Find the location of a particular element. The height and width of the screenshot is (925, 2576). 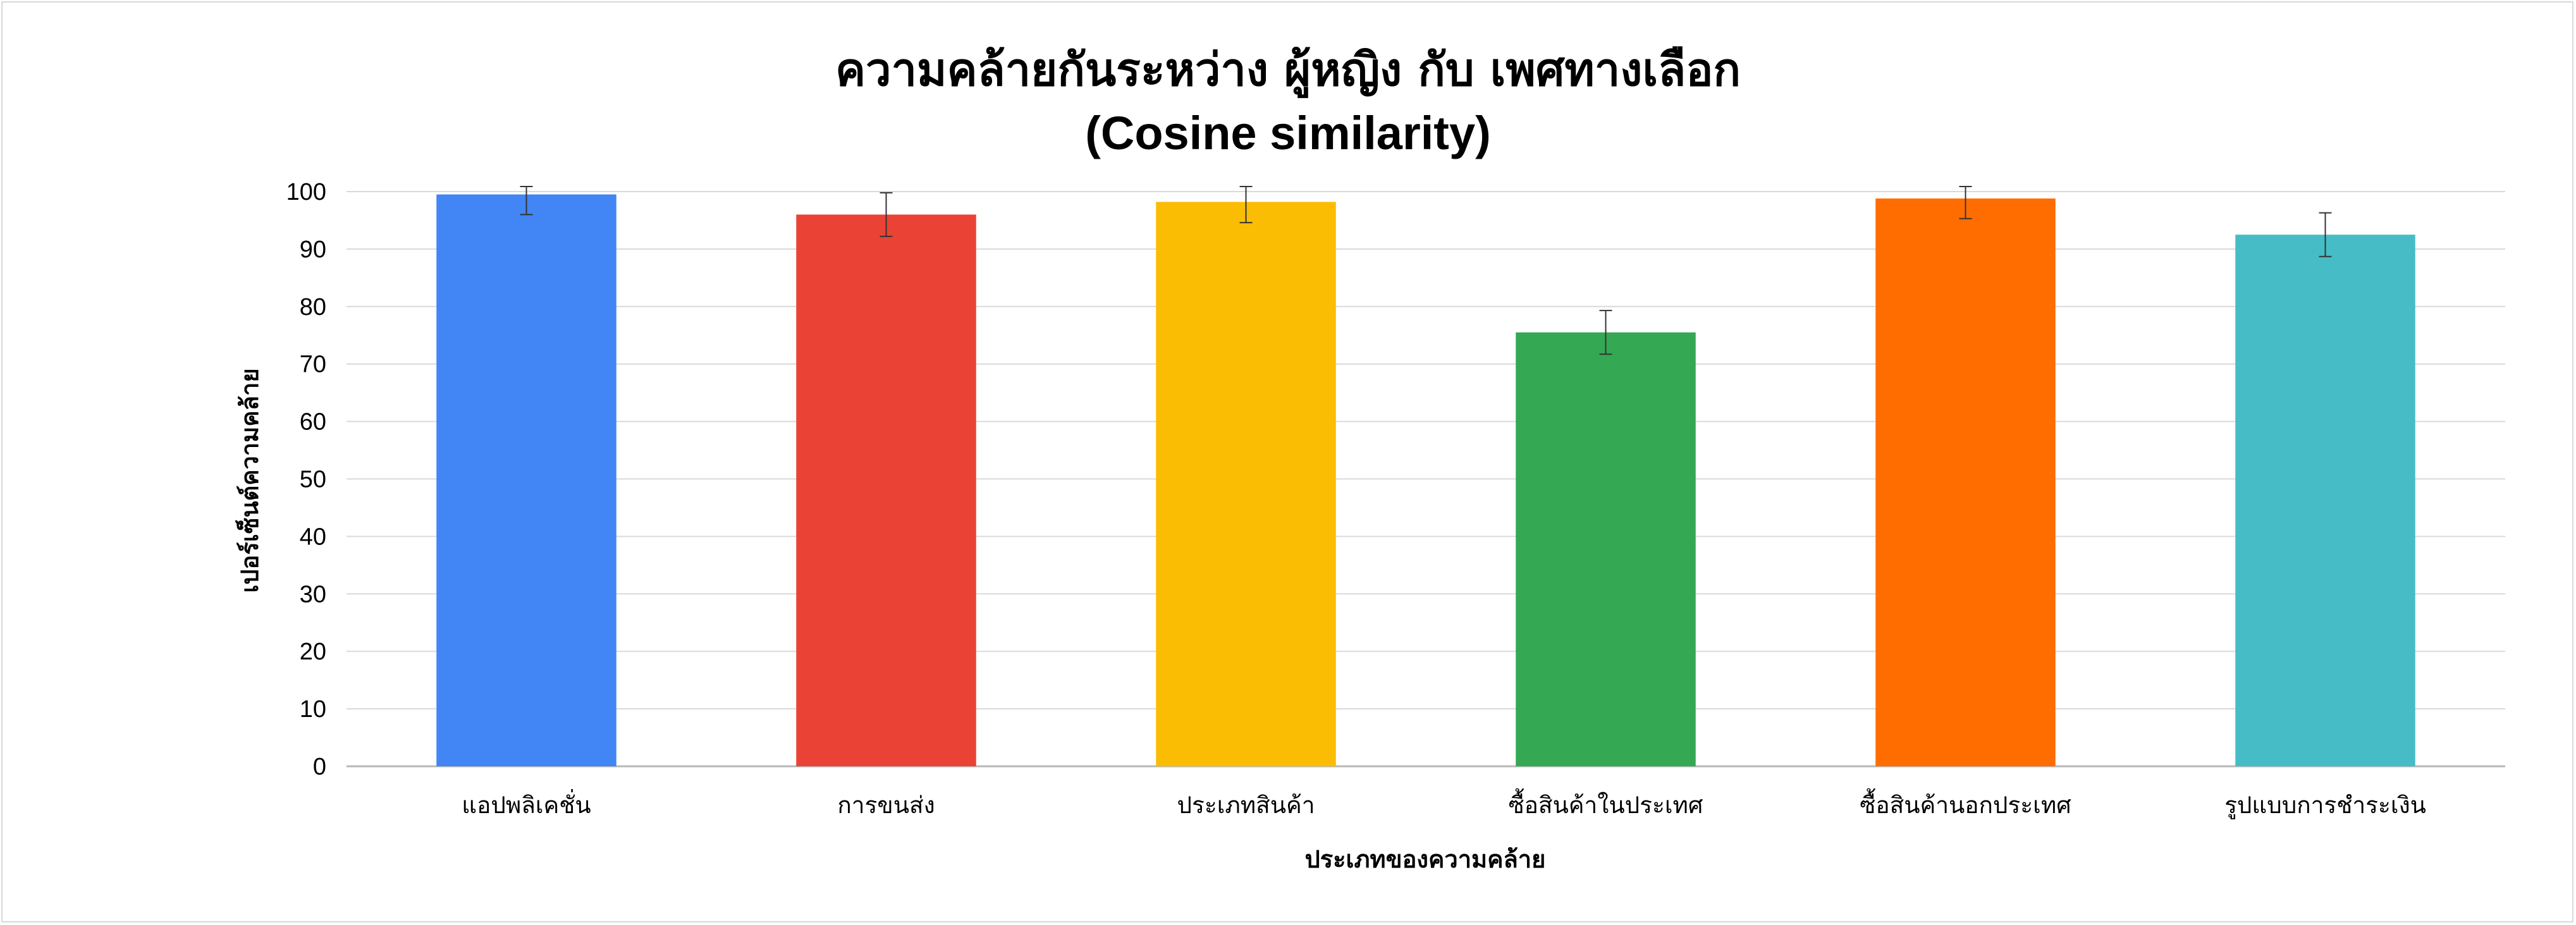

x-category-label: รูปแบบการชำระเงิน is located at coordinates (2325, 805).